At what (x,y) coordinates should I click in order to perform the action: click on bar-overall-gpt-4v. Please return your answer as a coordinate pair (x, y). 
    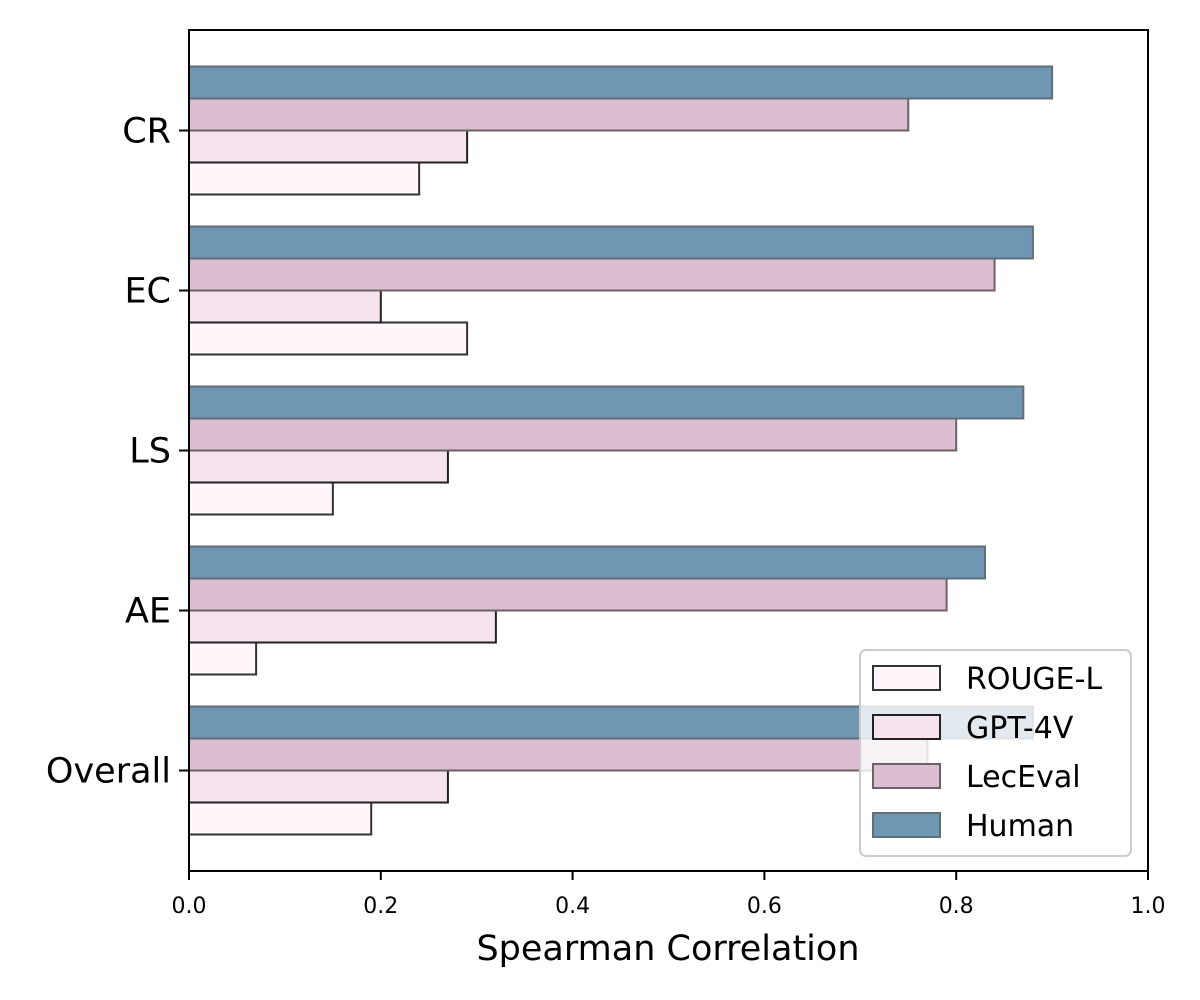
    Looking at the image, I should click on (318, 786).